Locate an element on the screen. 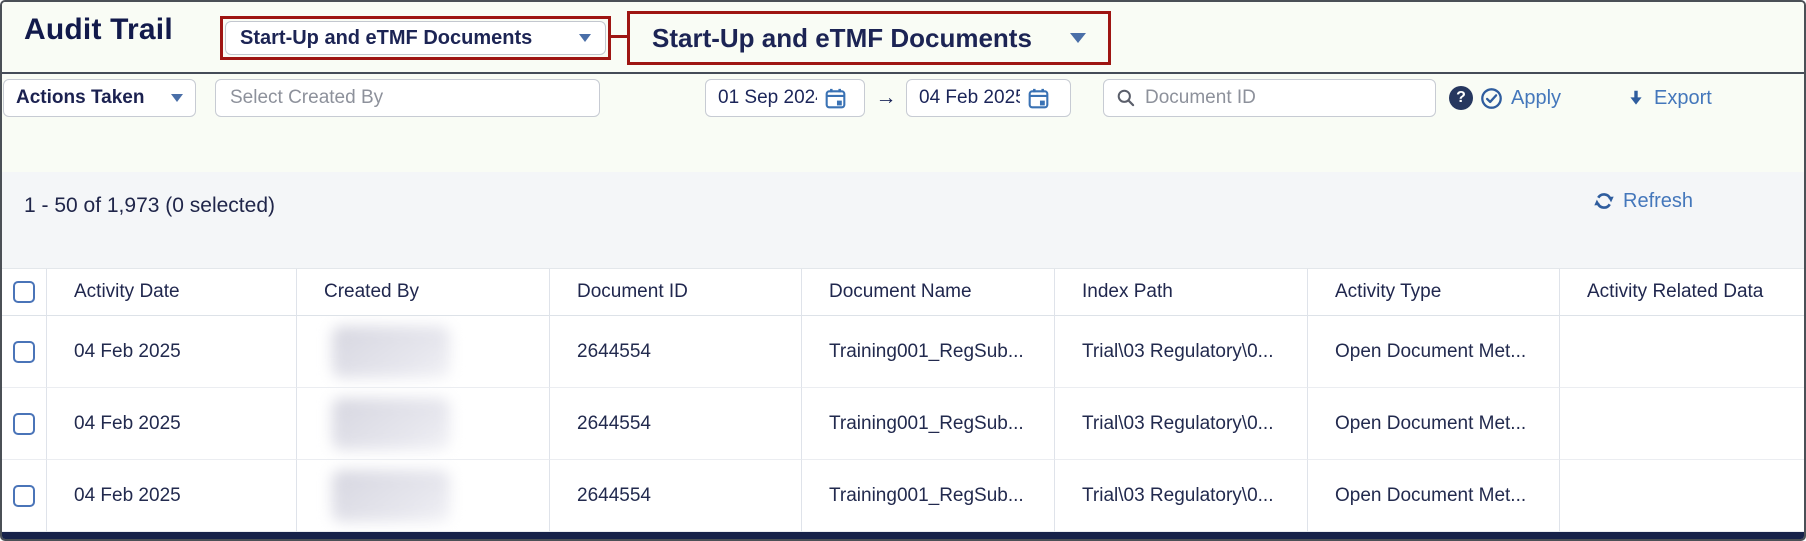 This screenshot has width=1806, height=541. annotation-callout-box: Start-Up and eTMF Documents is located at coordinates (869, 38).